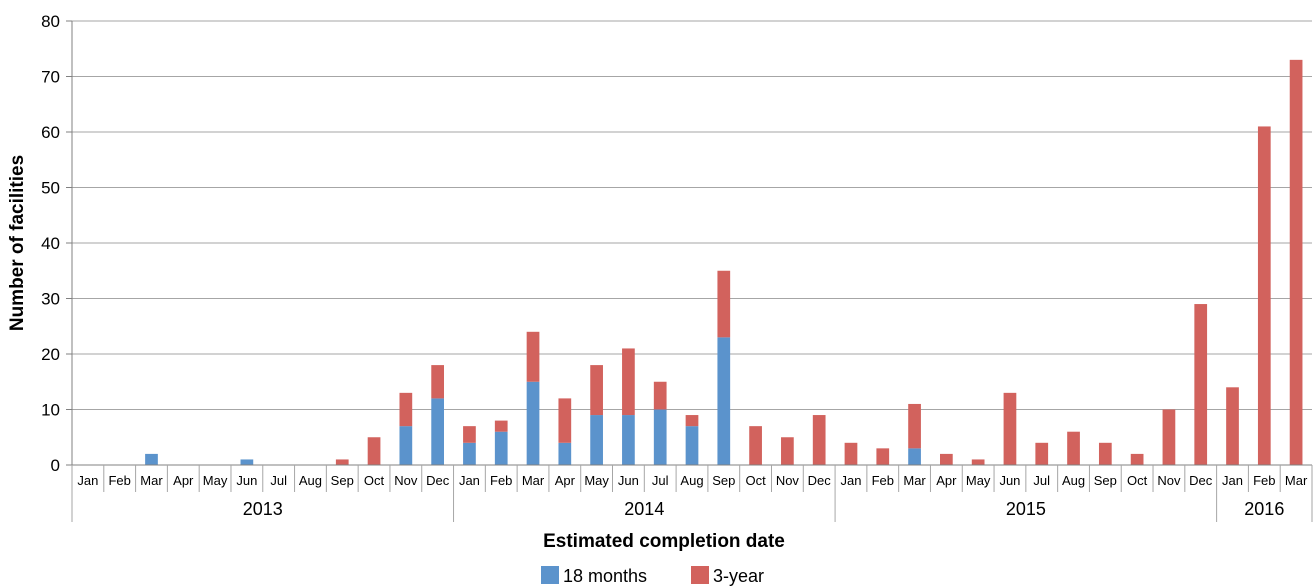 This screenshot has height=586, width=1314. What do you see at coordinates (17, 243) in the screenshot?
I see `y-axis-title: Number of facilities` at bounding box center [17, 243].